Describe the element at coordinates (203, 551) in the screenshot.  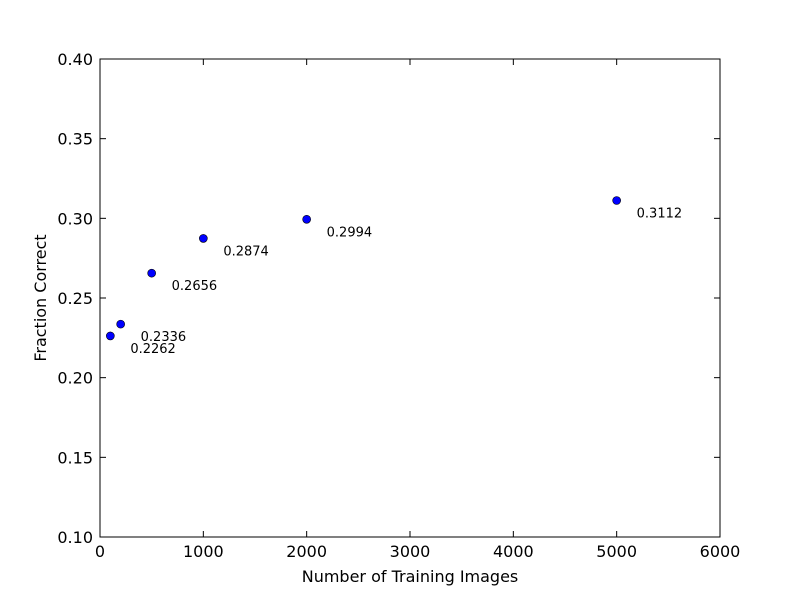
I see `x-tick-label-1: 1000` at that location.